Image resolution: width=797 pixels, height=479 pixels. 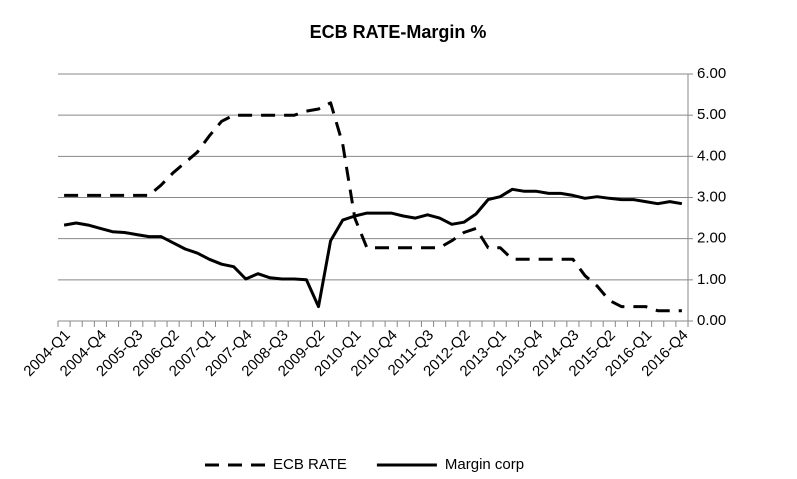 I want to click on y-tick-label: 6.00, so click(x=711, y=73).